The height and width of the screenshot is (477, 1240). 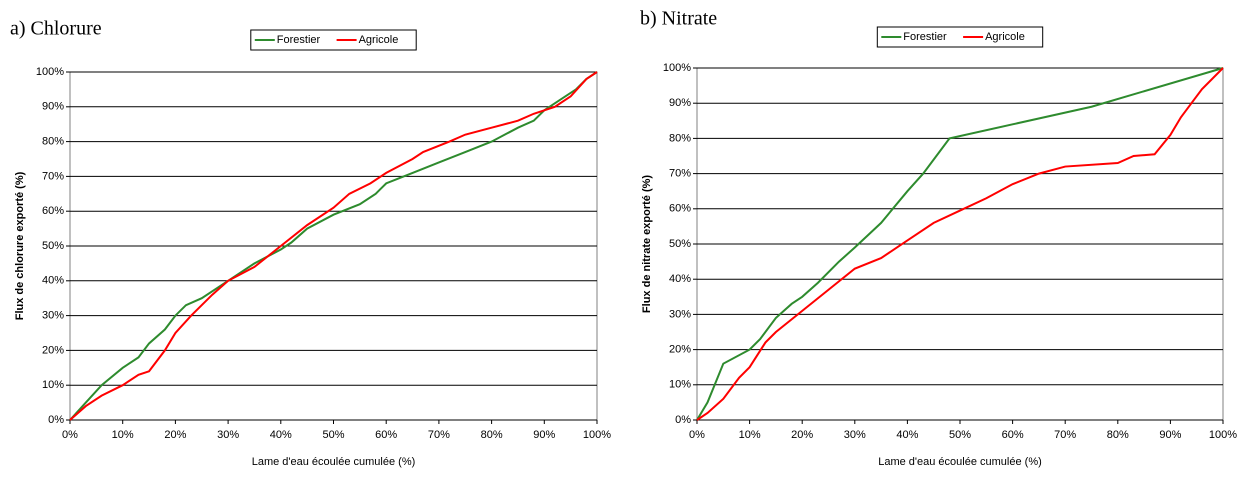 What do you see at coordinates (678, 19) in the screenshot?
I see `chart-title: b) Nitrate` at bounding box center [678, 19].